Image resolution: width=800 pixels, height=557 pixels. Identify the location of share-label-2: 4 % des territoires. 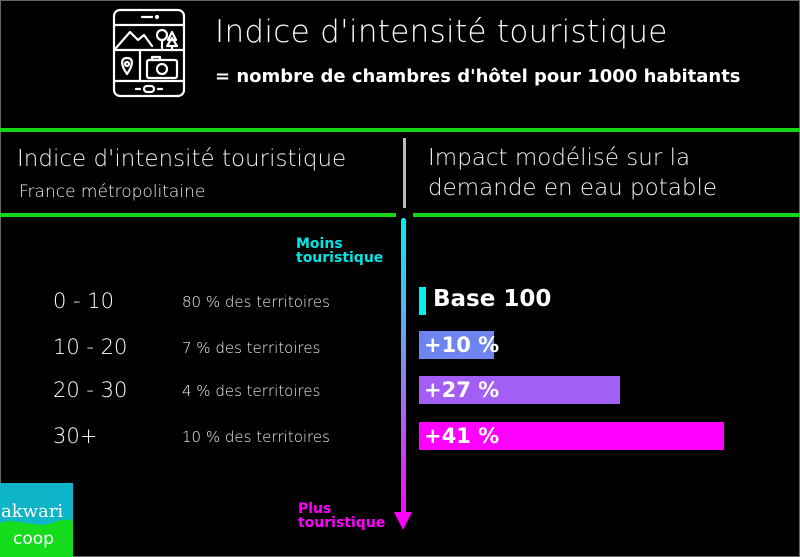
(251, 391).